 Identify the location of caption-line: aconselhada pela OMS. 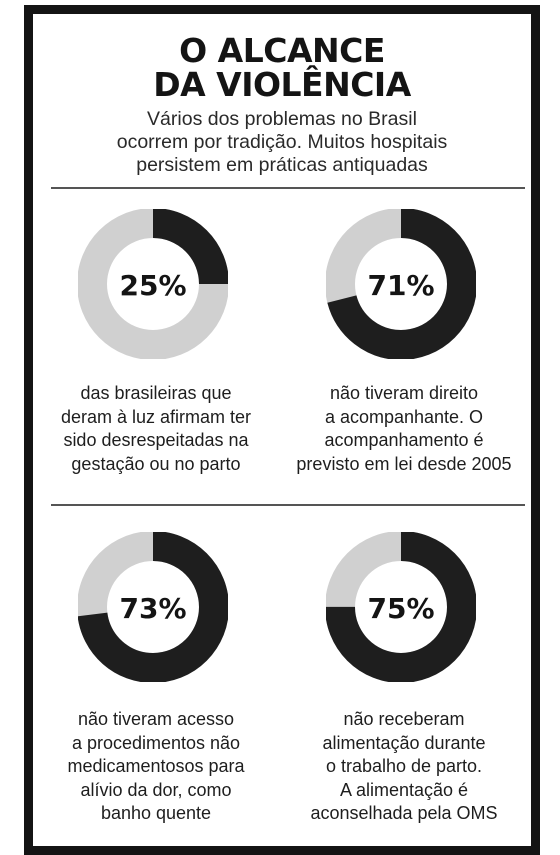
(404, 813).